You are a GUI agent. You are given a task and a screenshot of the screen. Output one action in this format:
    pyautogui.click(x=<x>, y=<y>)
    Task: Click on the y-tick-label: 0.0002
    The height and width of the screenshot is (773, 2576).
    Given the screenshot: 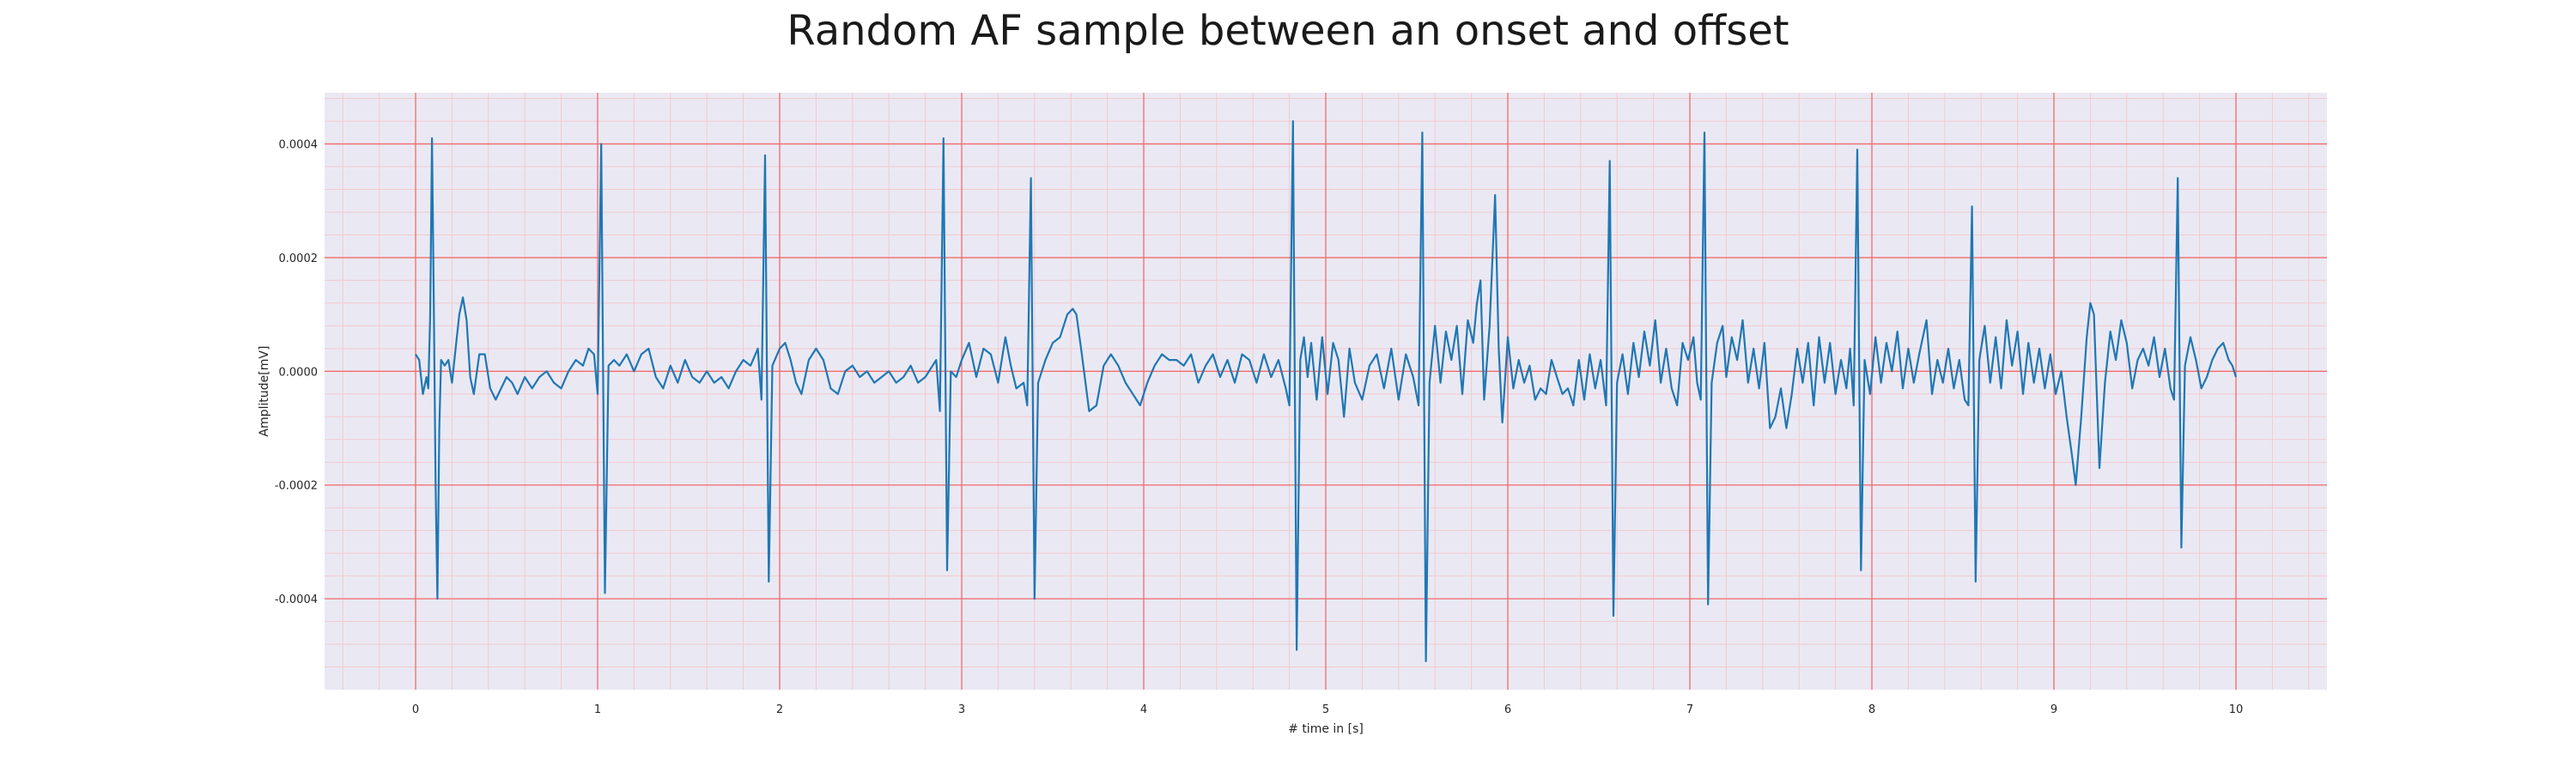 What is the action you would take?
    pyautogui.click(x=299, y=259)
    